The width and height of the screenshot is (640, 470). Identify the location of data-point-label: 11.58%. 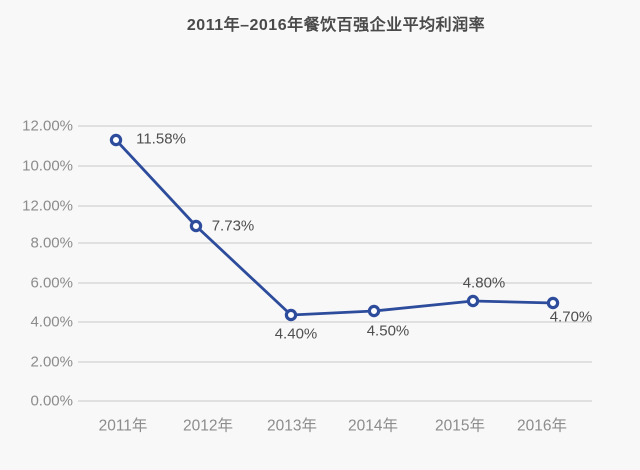
(161, 139).